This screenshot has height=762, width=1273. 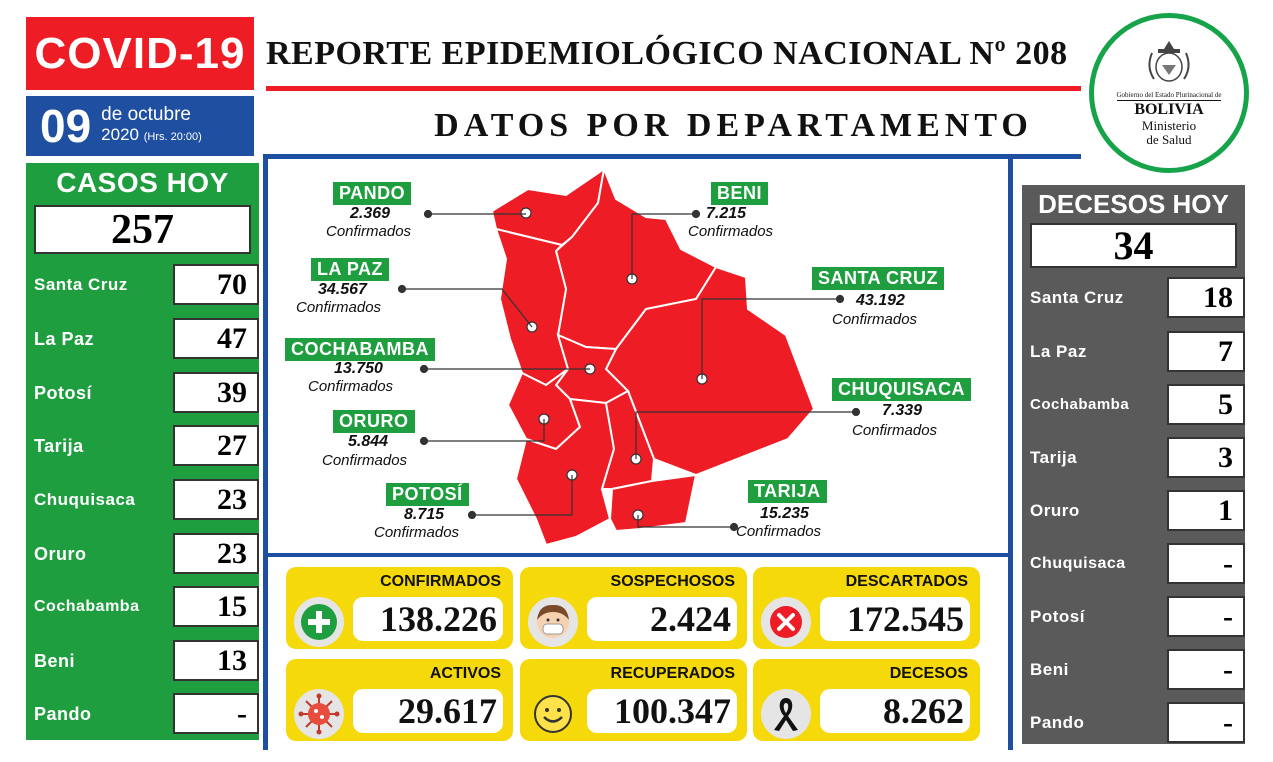 I want to click on dept-value-pando: 2.369, so click(x=370, y=213).